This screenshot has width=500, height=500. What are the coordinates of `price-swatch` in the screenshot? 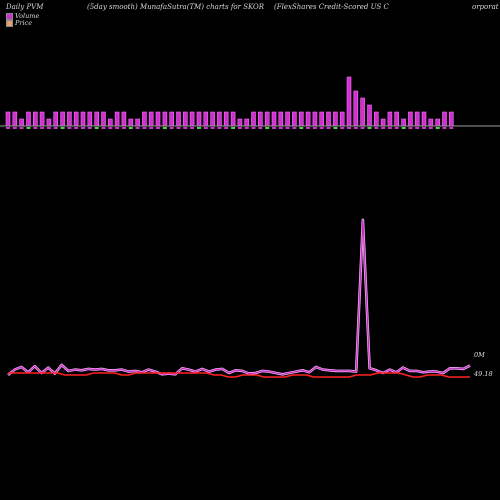 It's located at (9, 23).